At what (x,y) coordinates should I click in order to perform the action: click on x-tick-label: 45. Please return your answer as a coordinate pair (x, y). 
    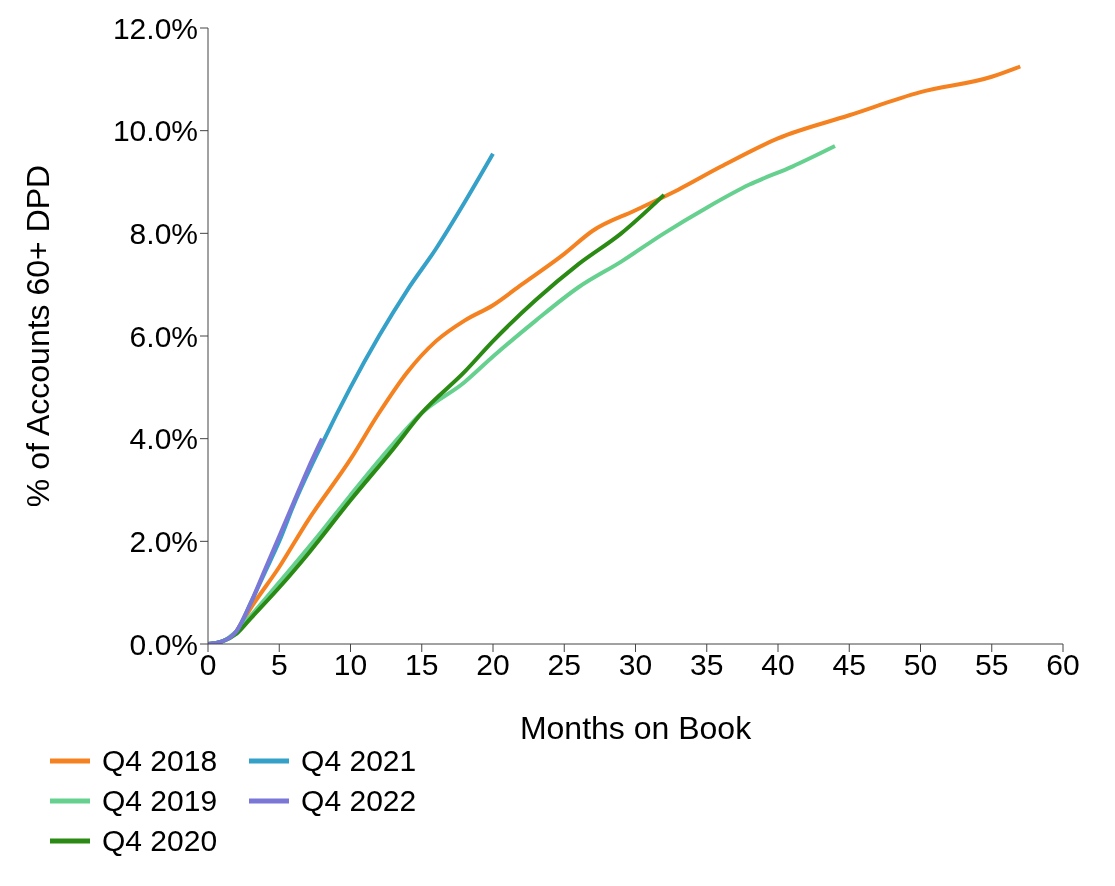
    Looking at the image, I should click on (849, 665).